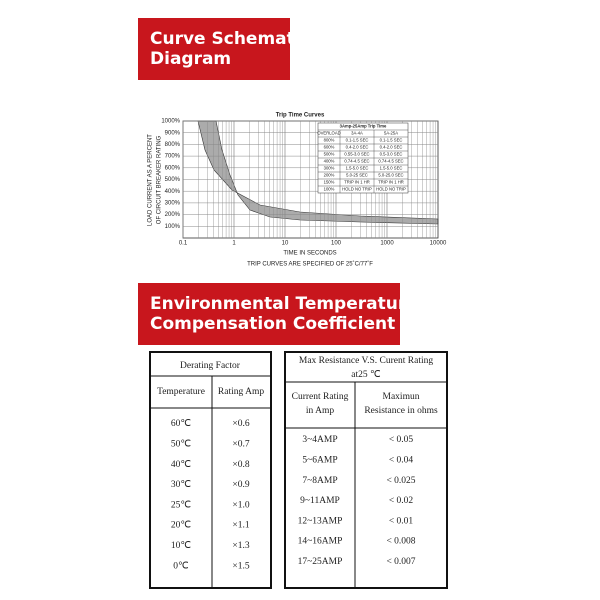  Describe the element at coordinates (329, 189) in the screenshot. I see `inner-table-cell: 100%` at that location.